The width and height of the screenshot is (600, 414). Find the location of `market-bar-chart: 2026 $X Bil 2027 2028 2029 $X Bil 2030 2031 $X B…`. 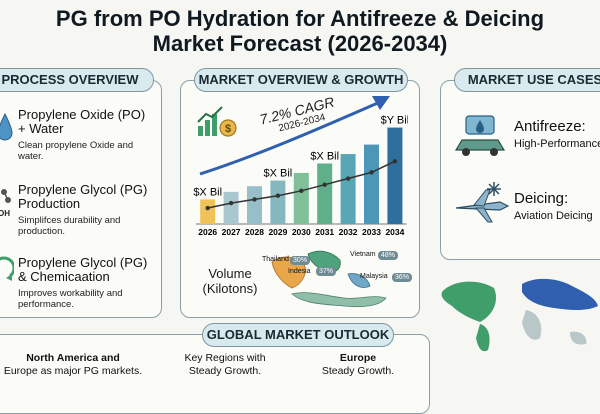

market-bar-chart: 2026 $X Bil 2027 2028 2029 $X Bil 2030 2031 $X B… is located at coordinates (300, 176).